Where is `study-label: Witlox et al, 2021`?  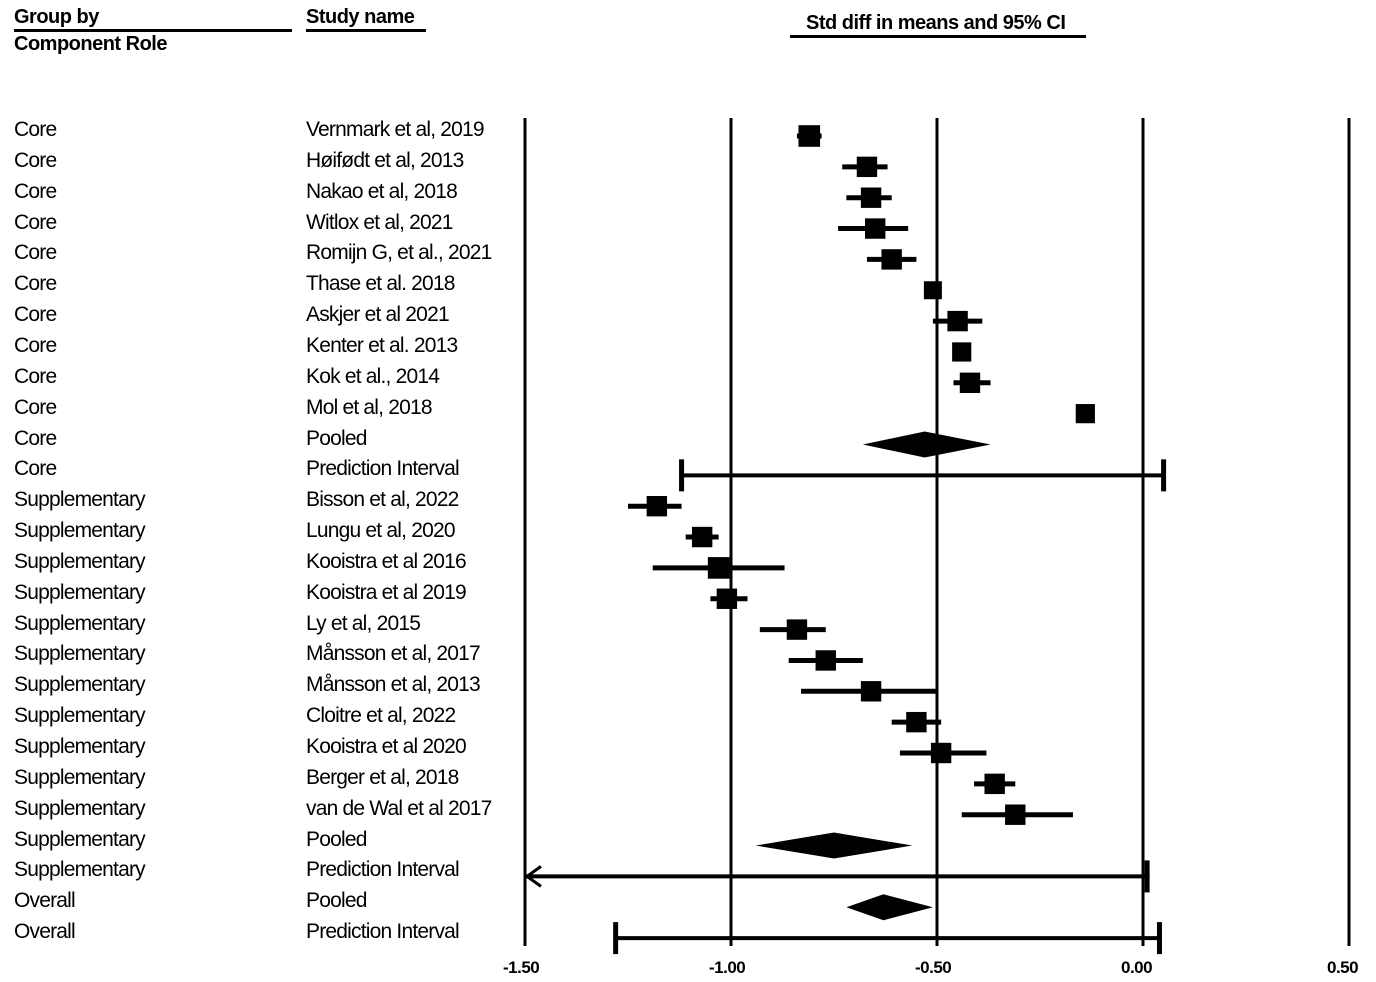 study-label: Witlox et al, 2021 is located at coordinates (379, 222).